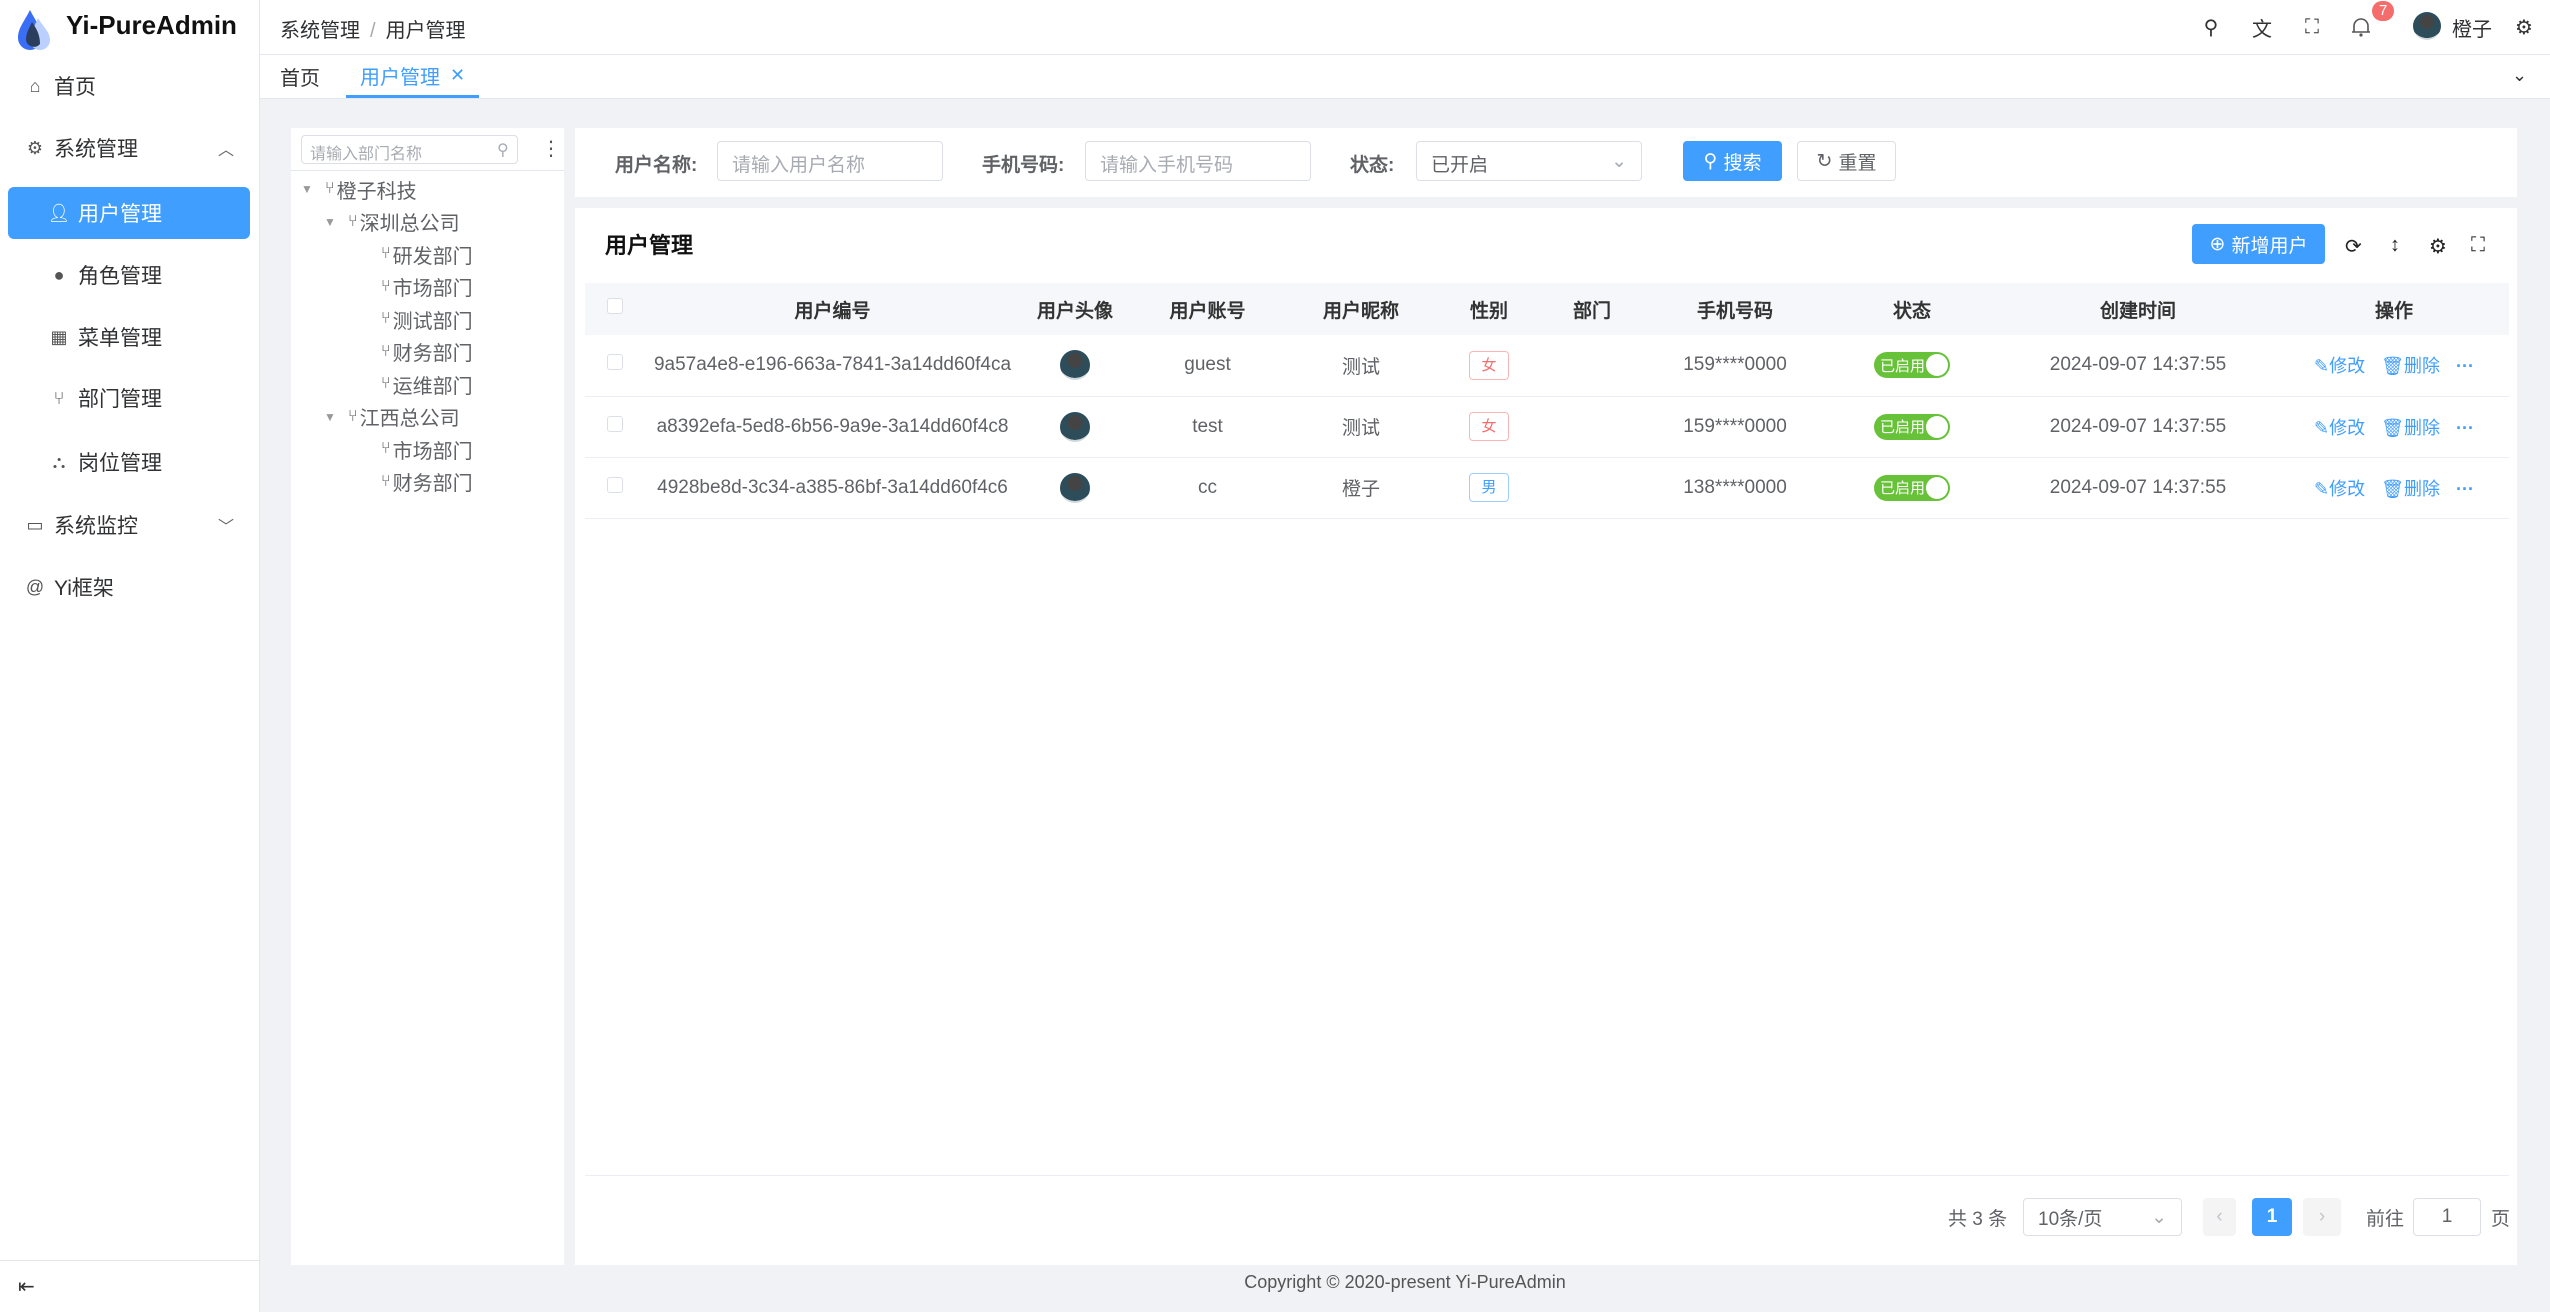 The image size is (2550, 1312). What do you see at coordinates (129, 213) in the screenshot?
I see `sidebar-item-users: 👤︎ 用户管理` at bounding box center [129, 213].